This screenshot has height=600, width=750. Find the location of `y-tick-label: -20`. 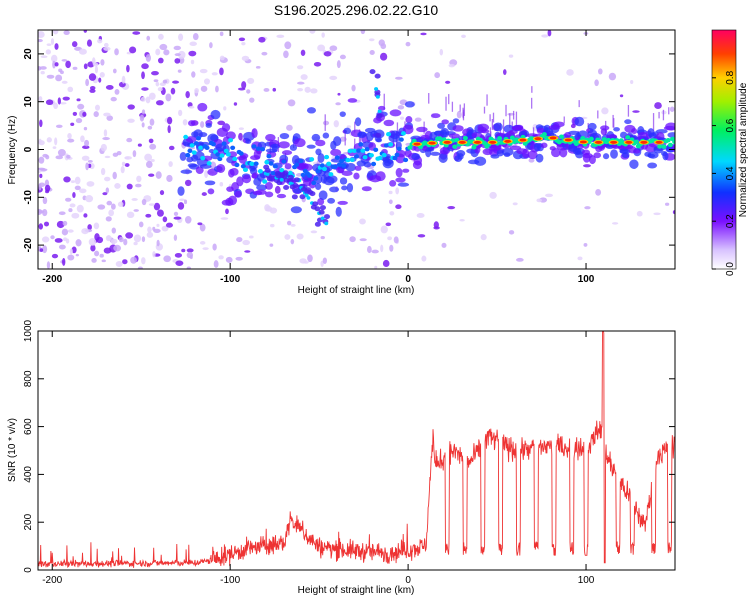

y-tick-label: -20 is located at coordinates (28, 244).